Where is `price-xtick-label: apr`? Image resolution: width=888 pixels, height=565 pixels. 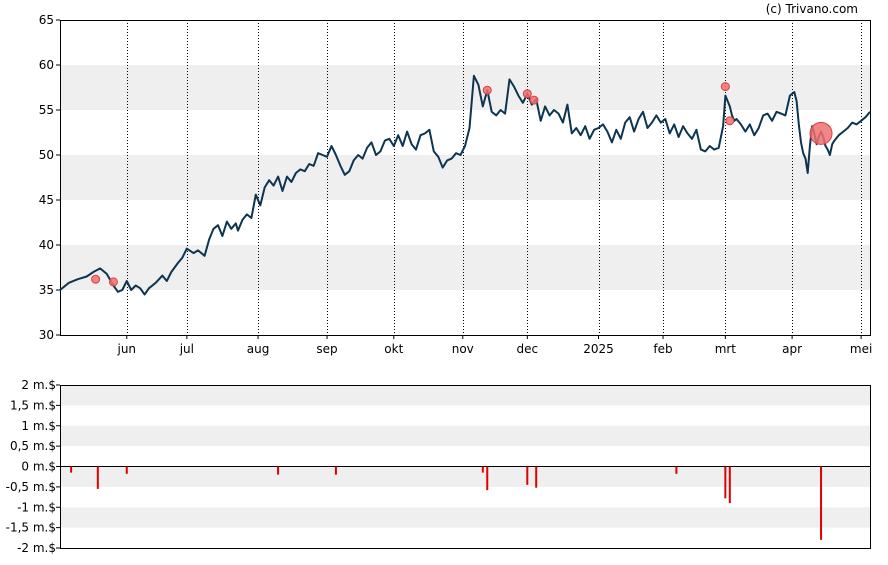
price-xtick-label: apr is located at coordinates (792, 349).